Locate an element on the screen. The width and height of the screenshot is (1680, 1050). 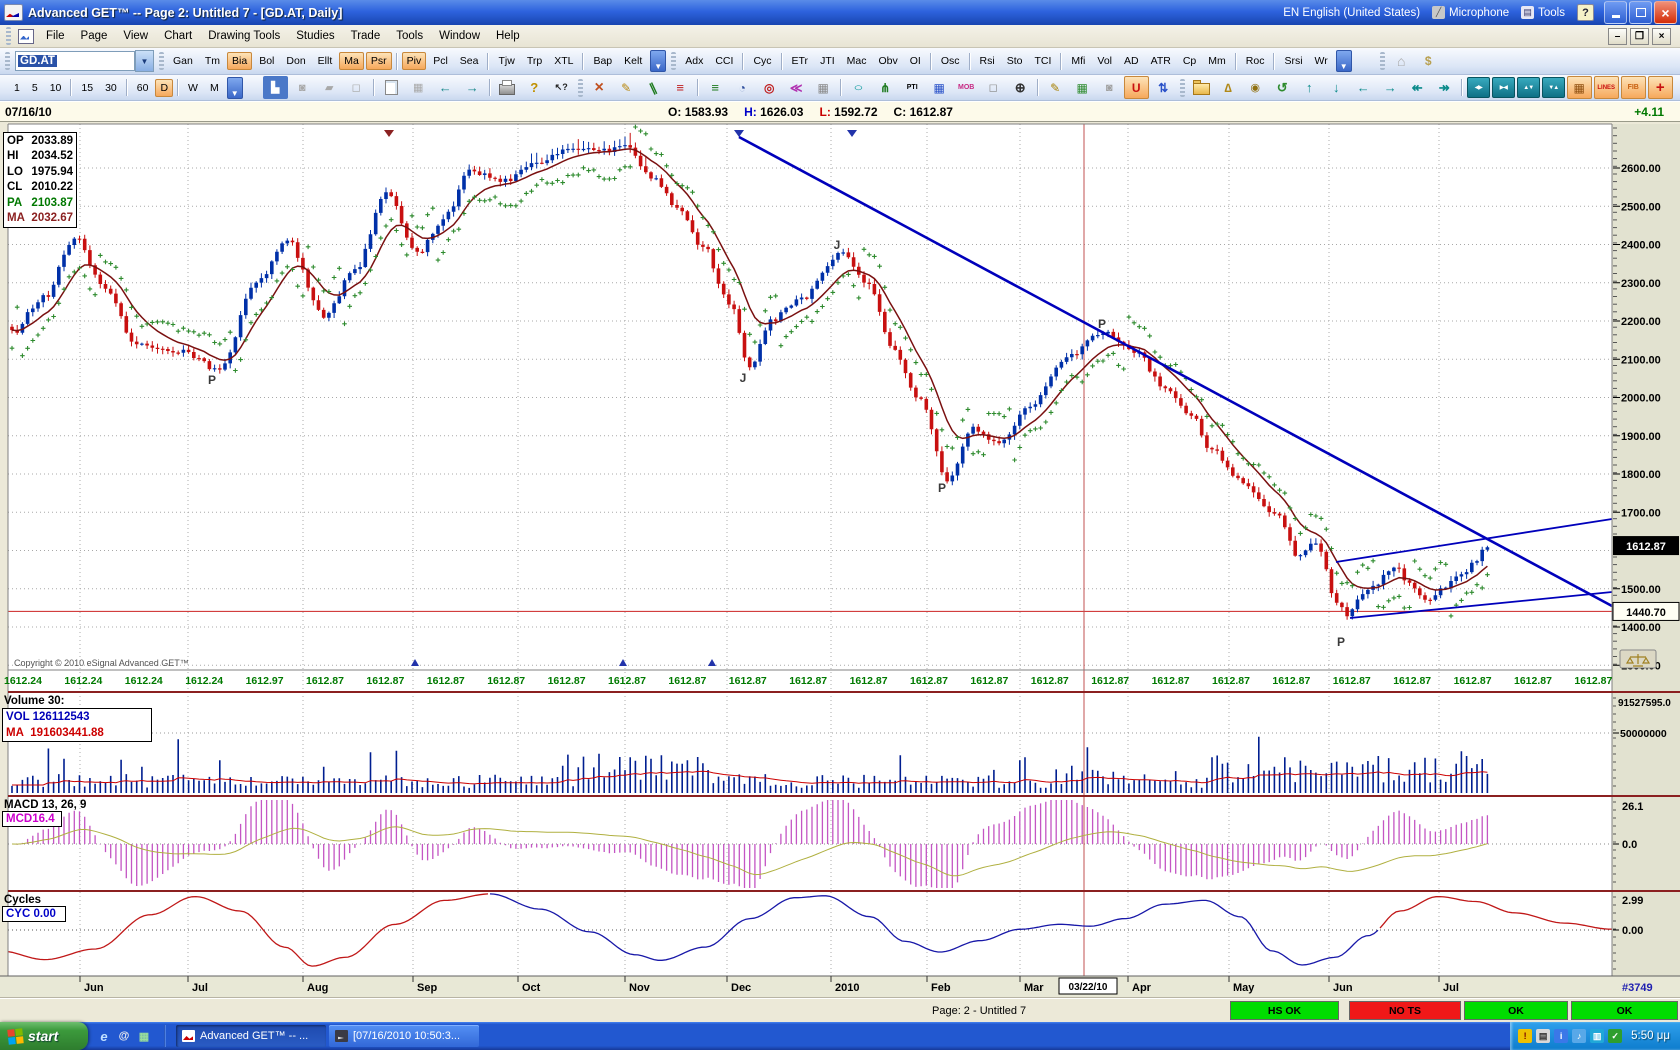
ellipse-tool-icon: ○ is located at coordinates (858, 87).